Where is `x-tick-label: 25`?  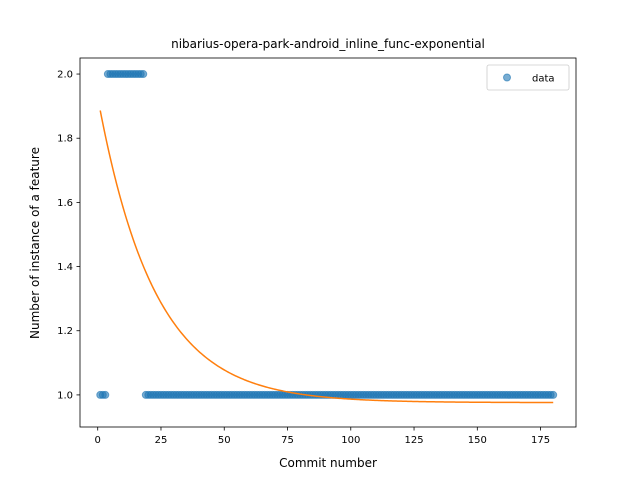 x-tick-label: 25 is located at coordinates (161, 440).